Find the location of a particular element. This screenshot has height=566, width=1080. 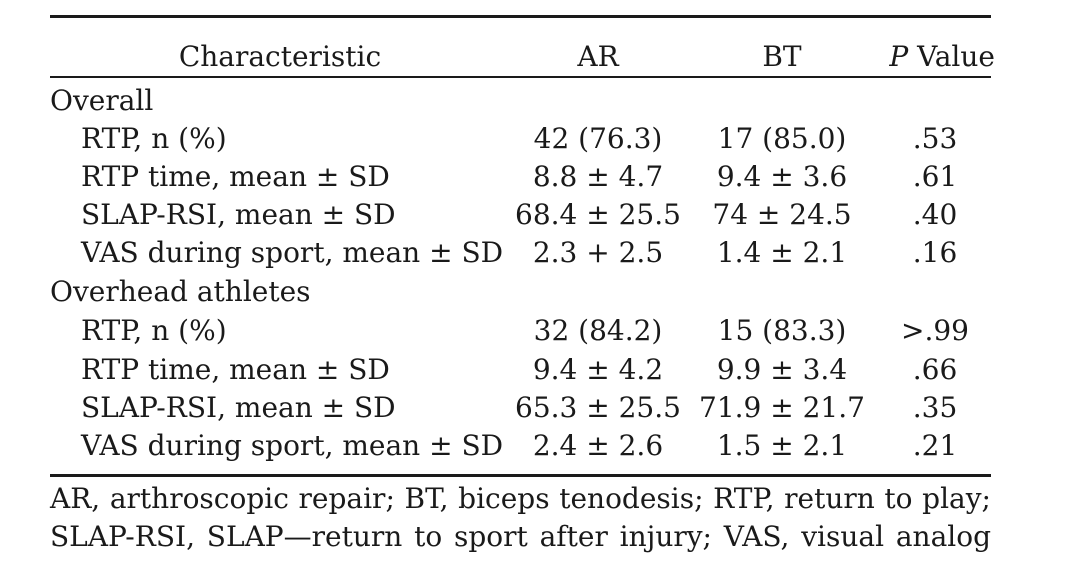

cell-ar: 9.4 ± 4.2 is located at coordinates (598, 369).